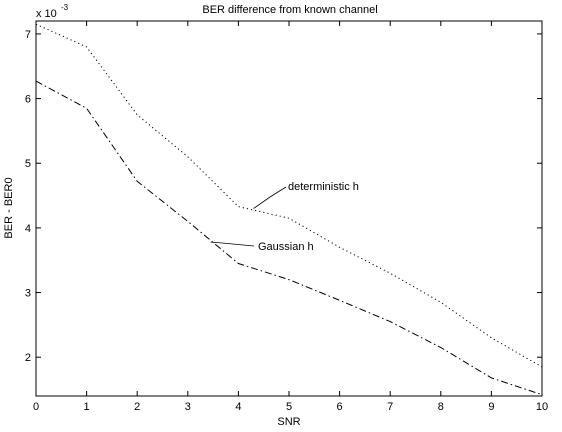 This screenshot has width=562, height=432. I want to click on chart-title: BER difference from known channel, so click(289, 10).